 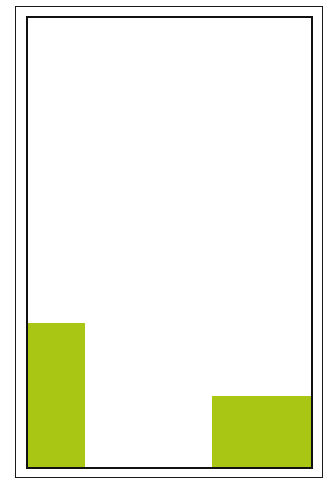 I want to click on right-block, so click(x=261, y=431).